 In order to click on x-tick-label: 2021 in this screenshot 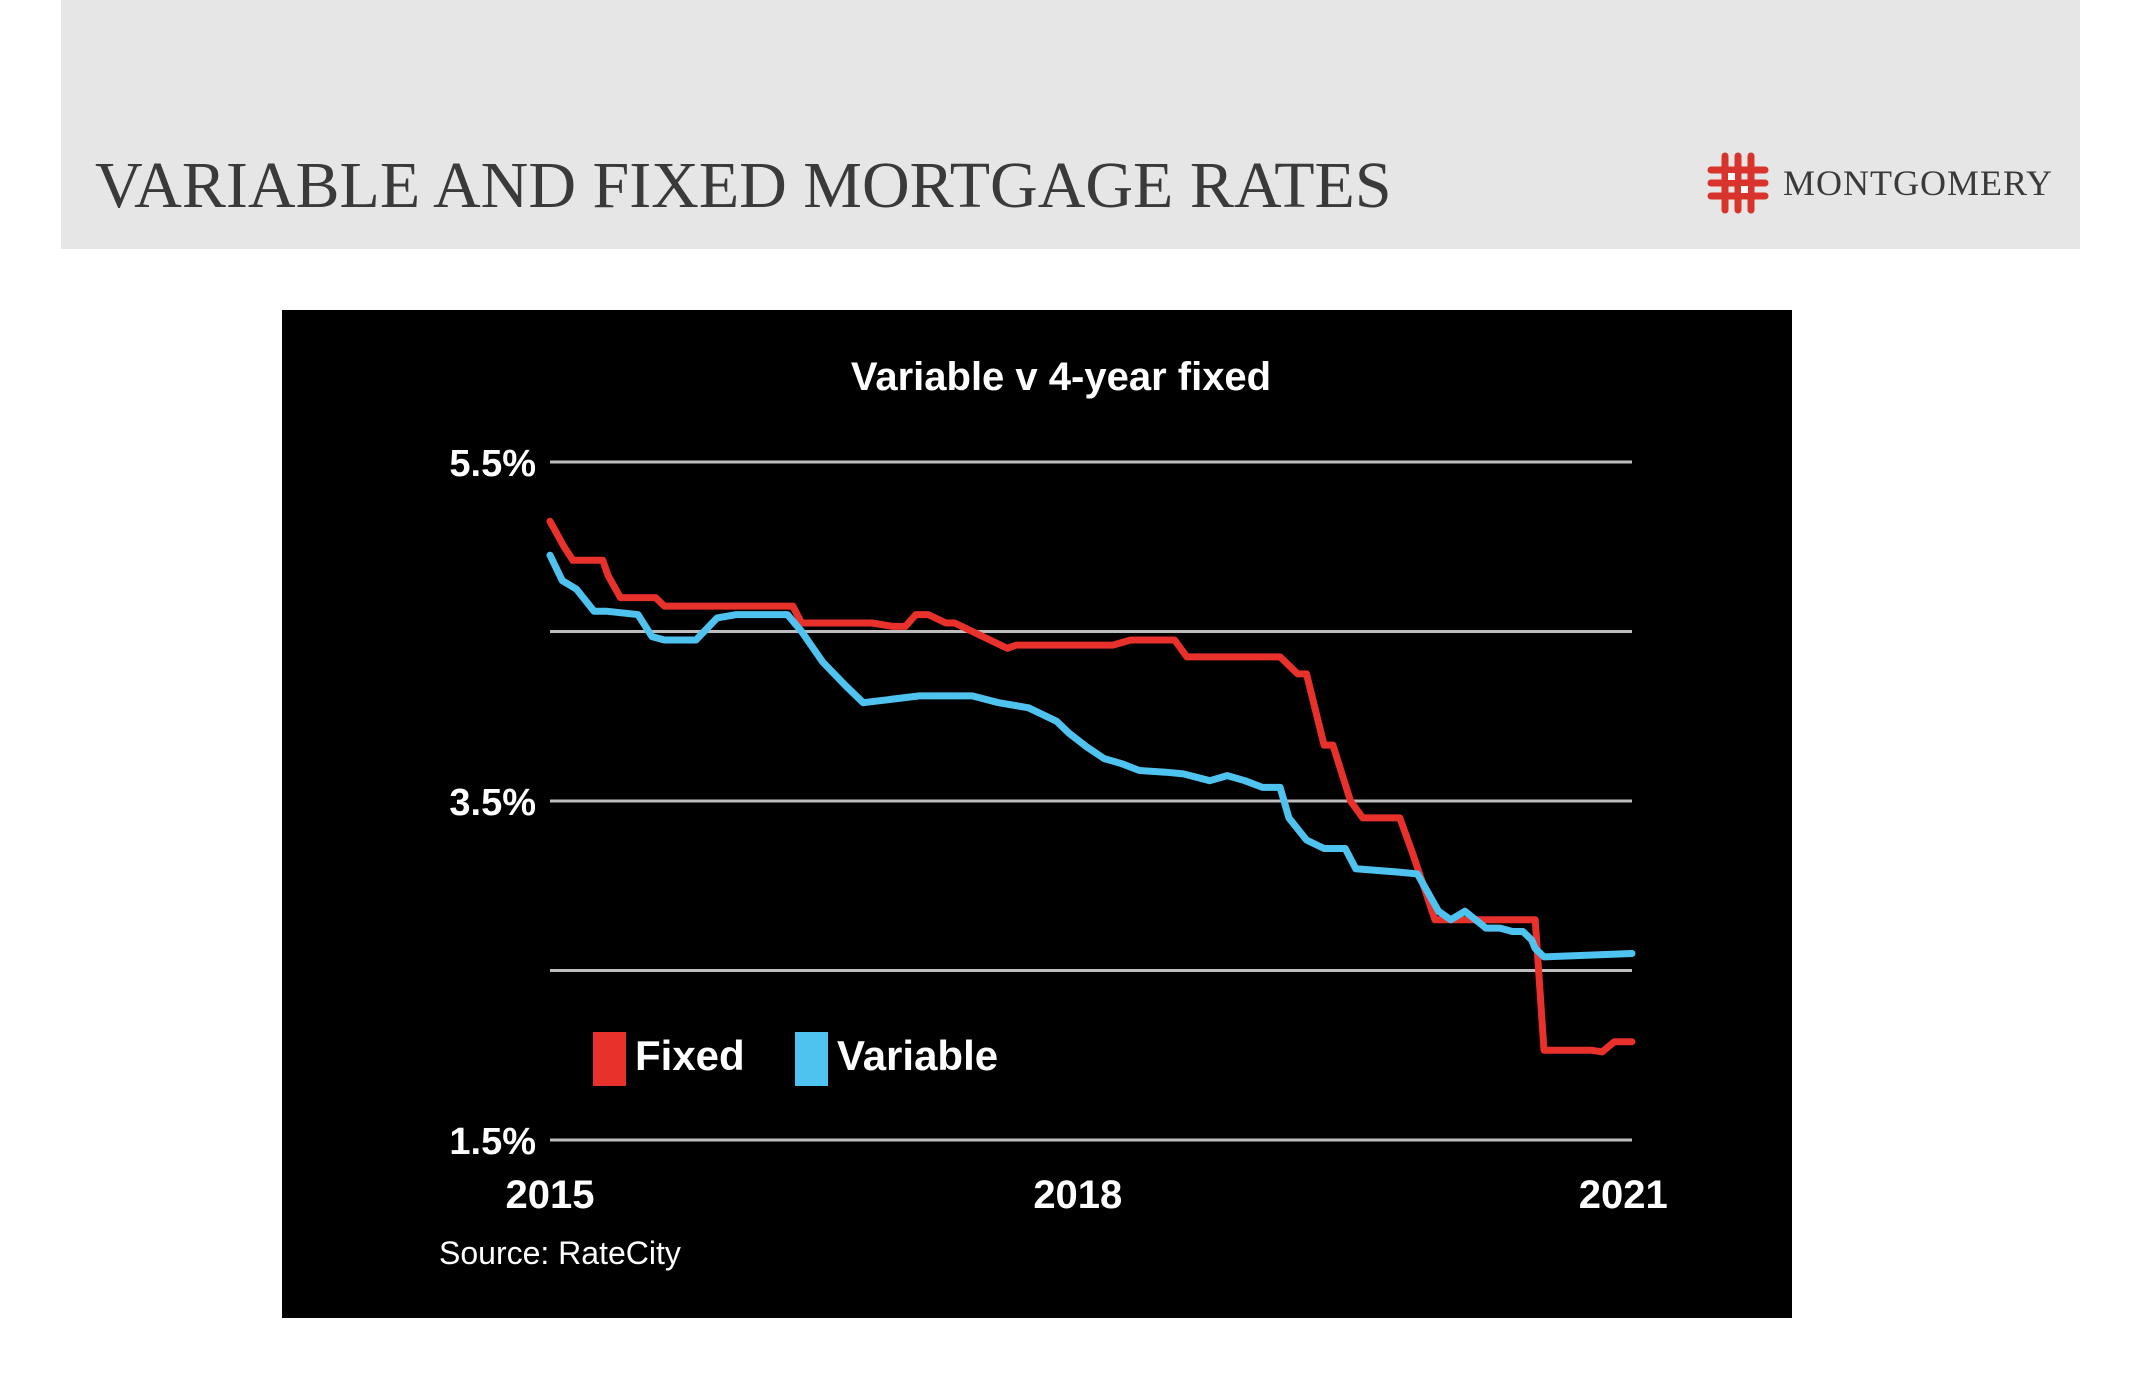, I will do `click(1623, 1195)`.